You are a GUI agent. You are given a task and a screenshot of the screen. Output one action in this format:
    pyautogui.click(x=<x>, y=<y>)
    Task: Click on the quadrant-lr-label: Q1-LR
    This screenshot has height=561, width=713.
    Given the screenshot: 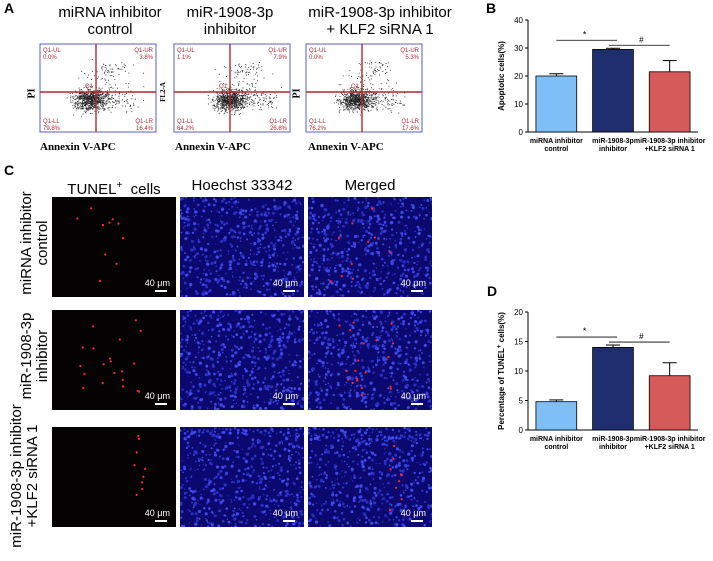 What is the action you would take?
    pyautogui.click(x=144, y=122)
    